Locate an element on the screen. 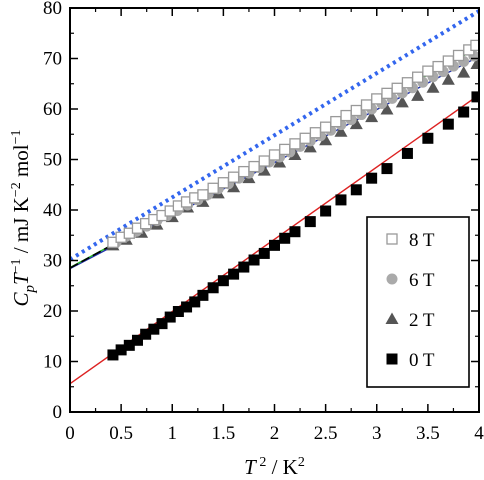  legend-label-0t: 0 T is located at coordinates (422, 360).